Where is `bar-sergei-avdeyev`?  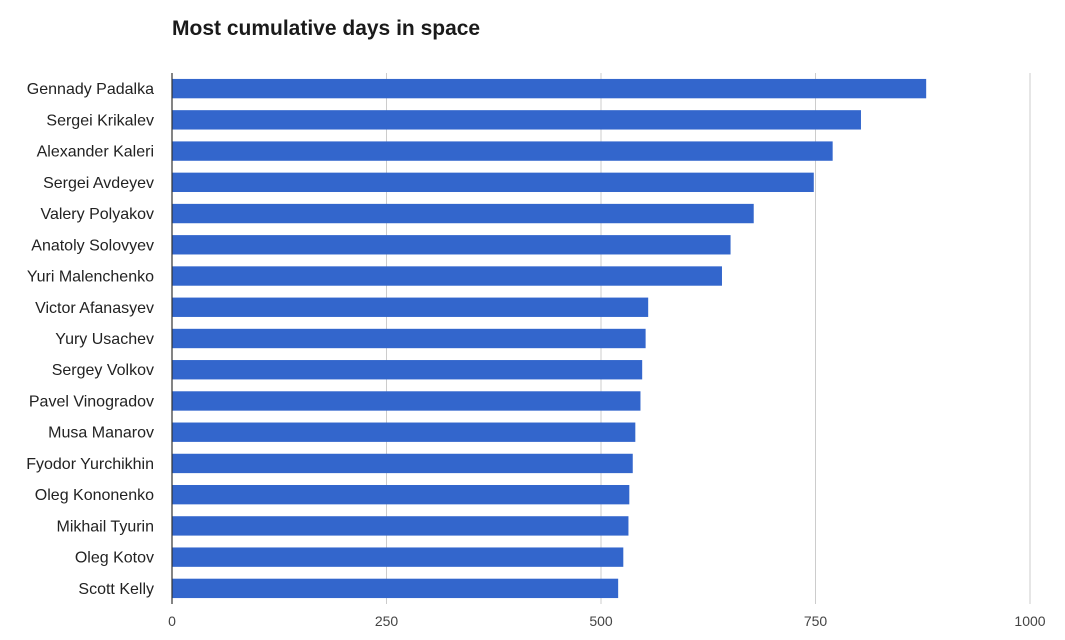 bar-sergei-avdeyev is located at coordinates (493, 182).